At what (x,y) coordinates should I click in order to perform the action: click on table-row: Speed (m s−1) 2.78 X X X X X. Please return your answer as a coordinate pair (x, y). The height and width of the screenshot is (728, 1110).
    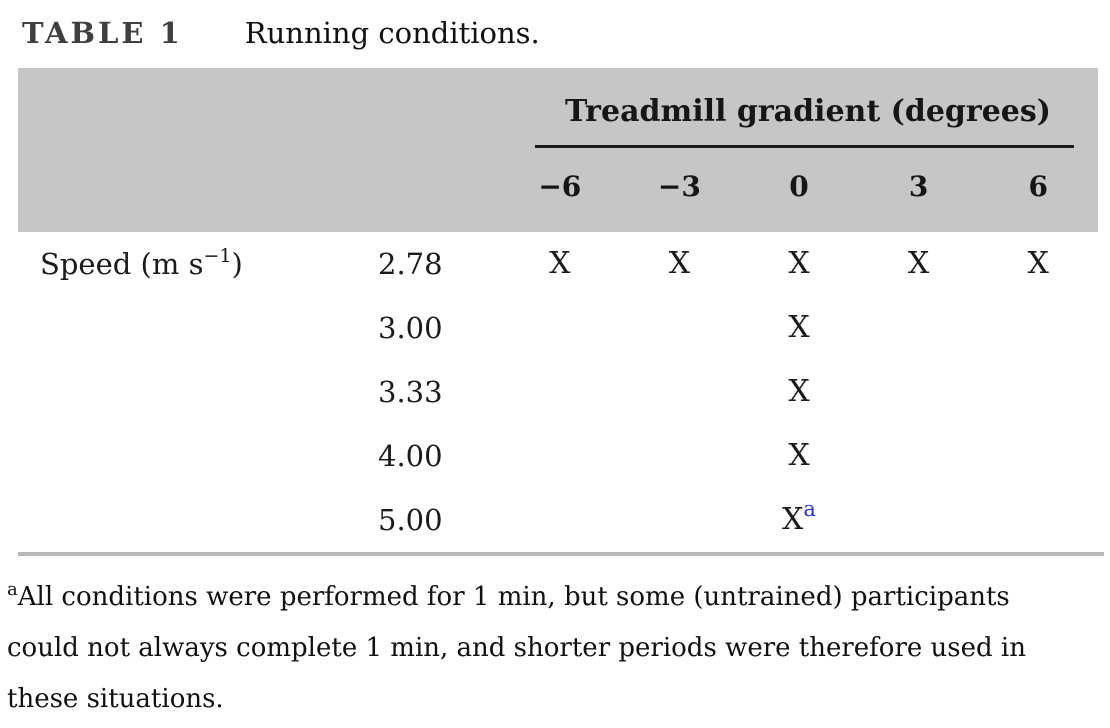
    Looking at the image, I should click on (558, 264).